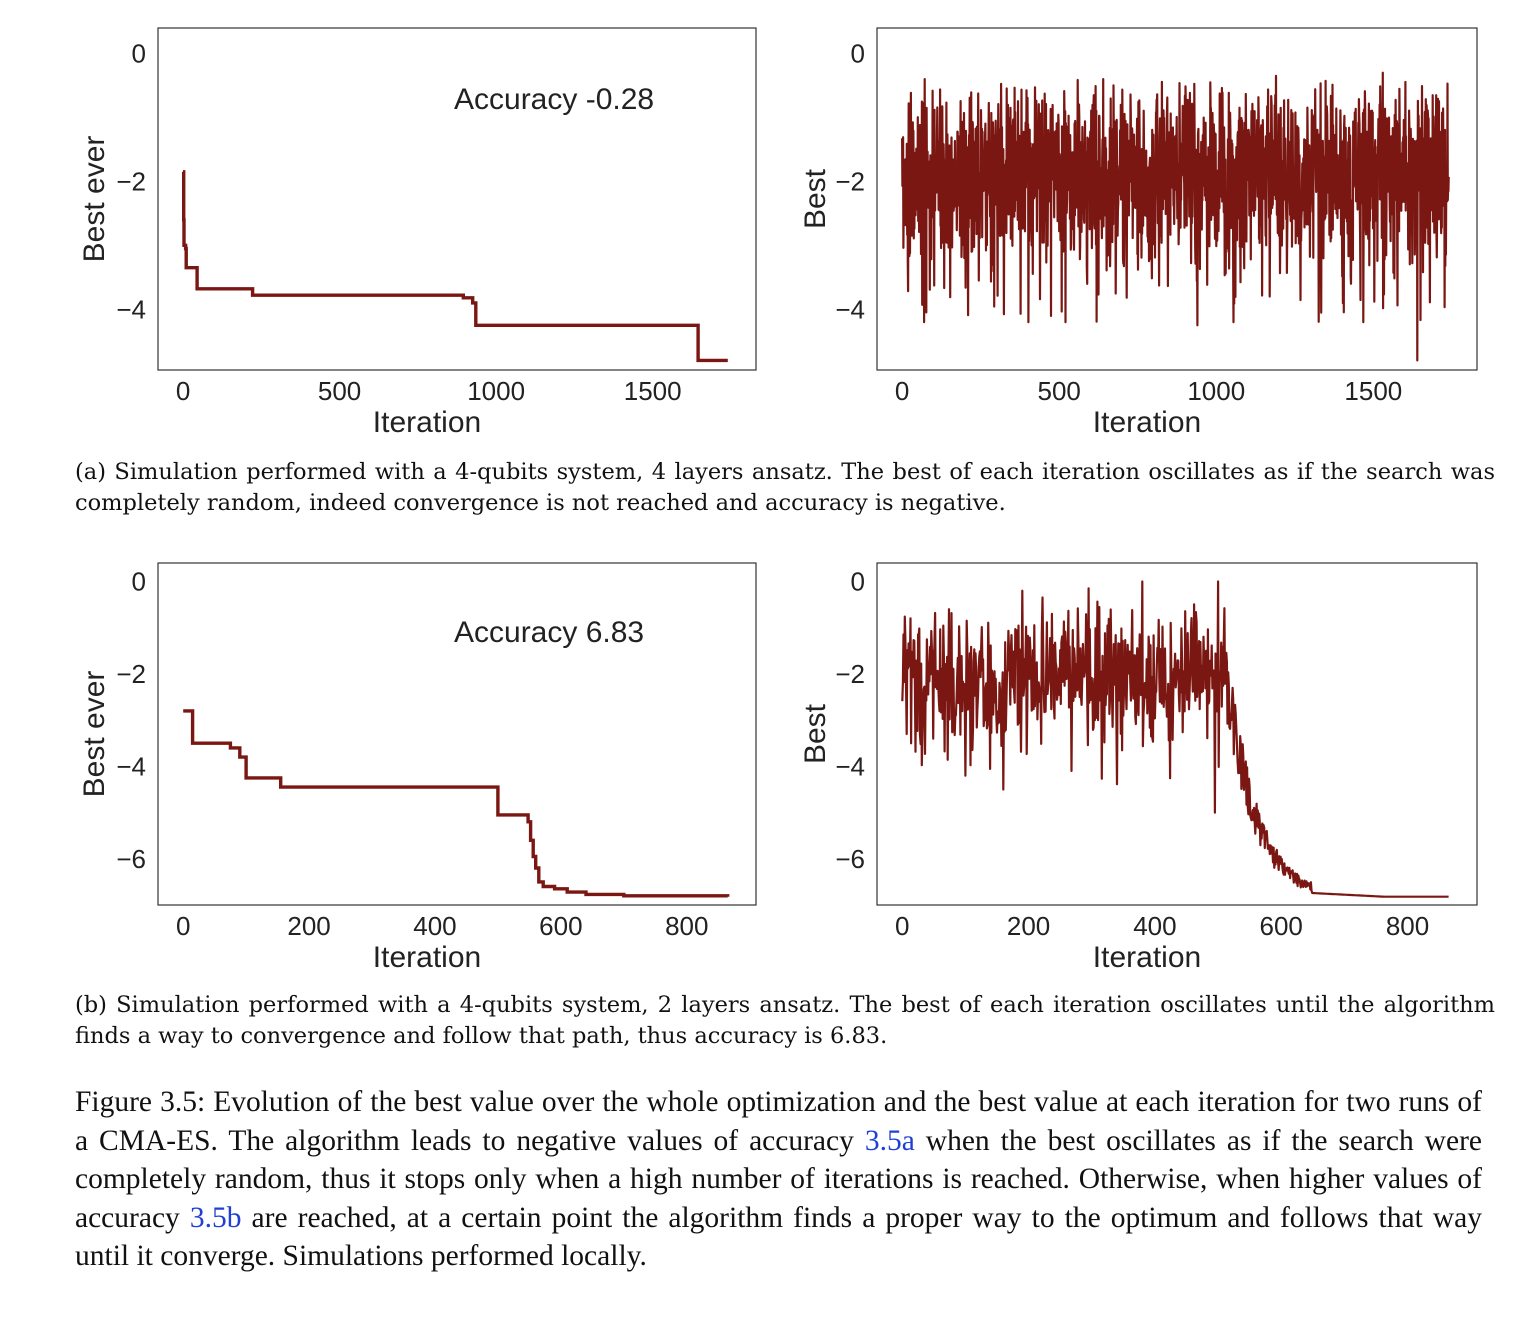  What do you see at coordinates (554, 99) in the screenshot?
I see `accuracy-annotation: Accuracy -0.28` at bounding box center [554, 99].